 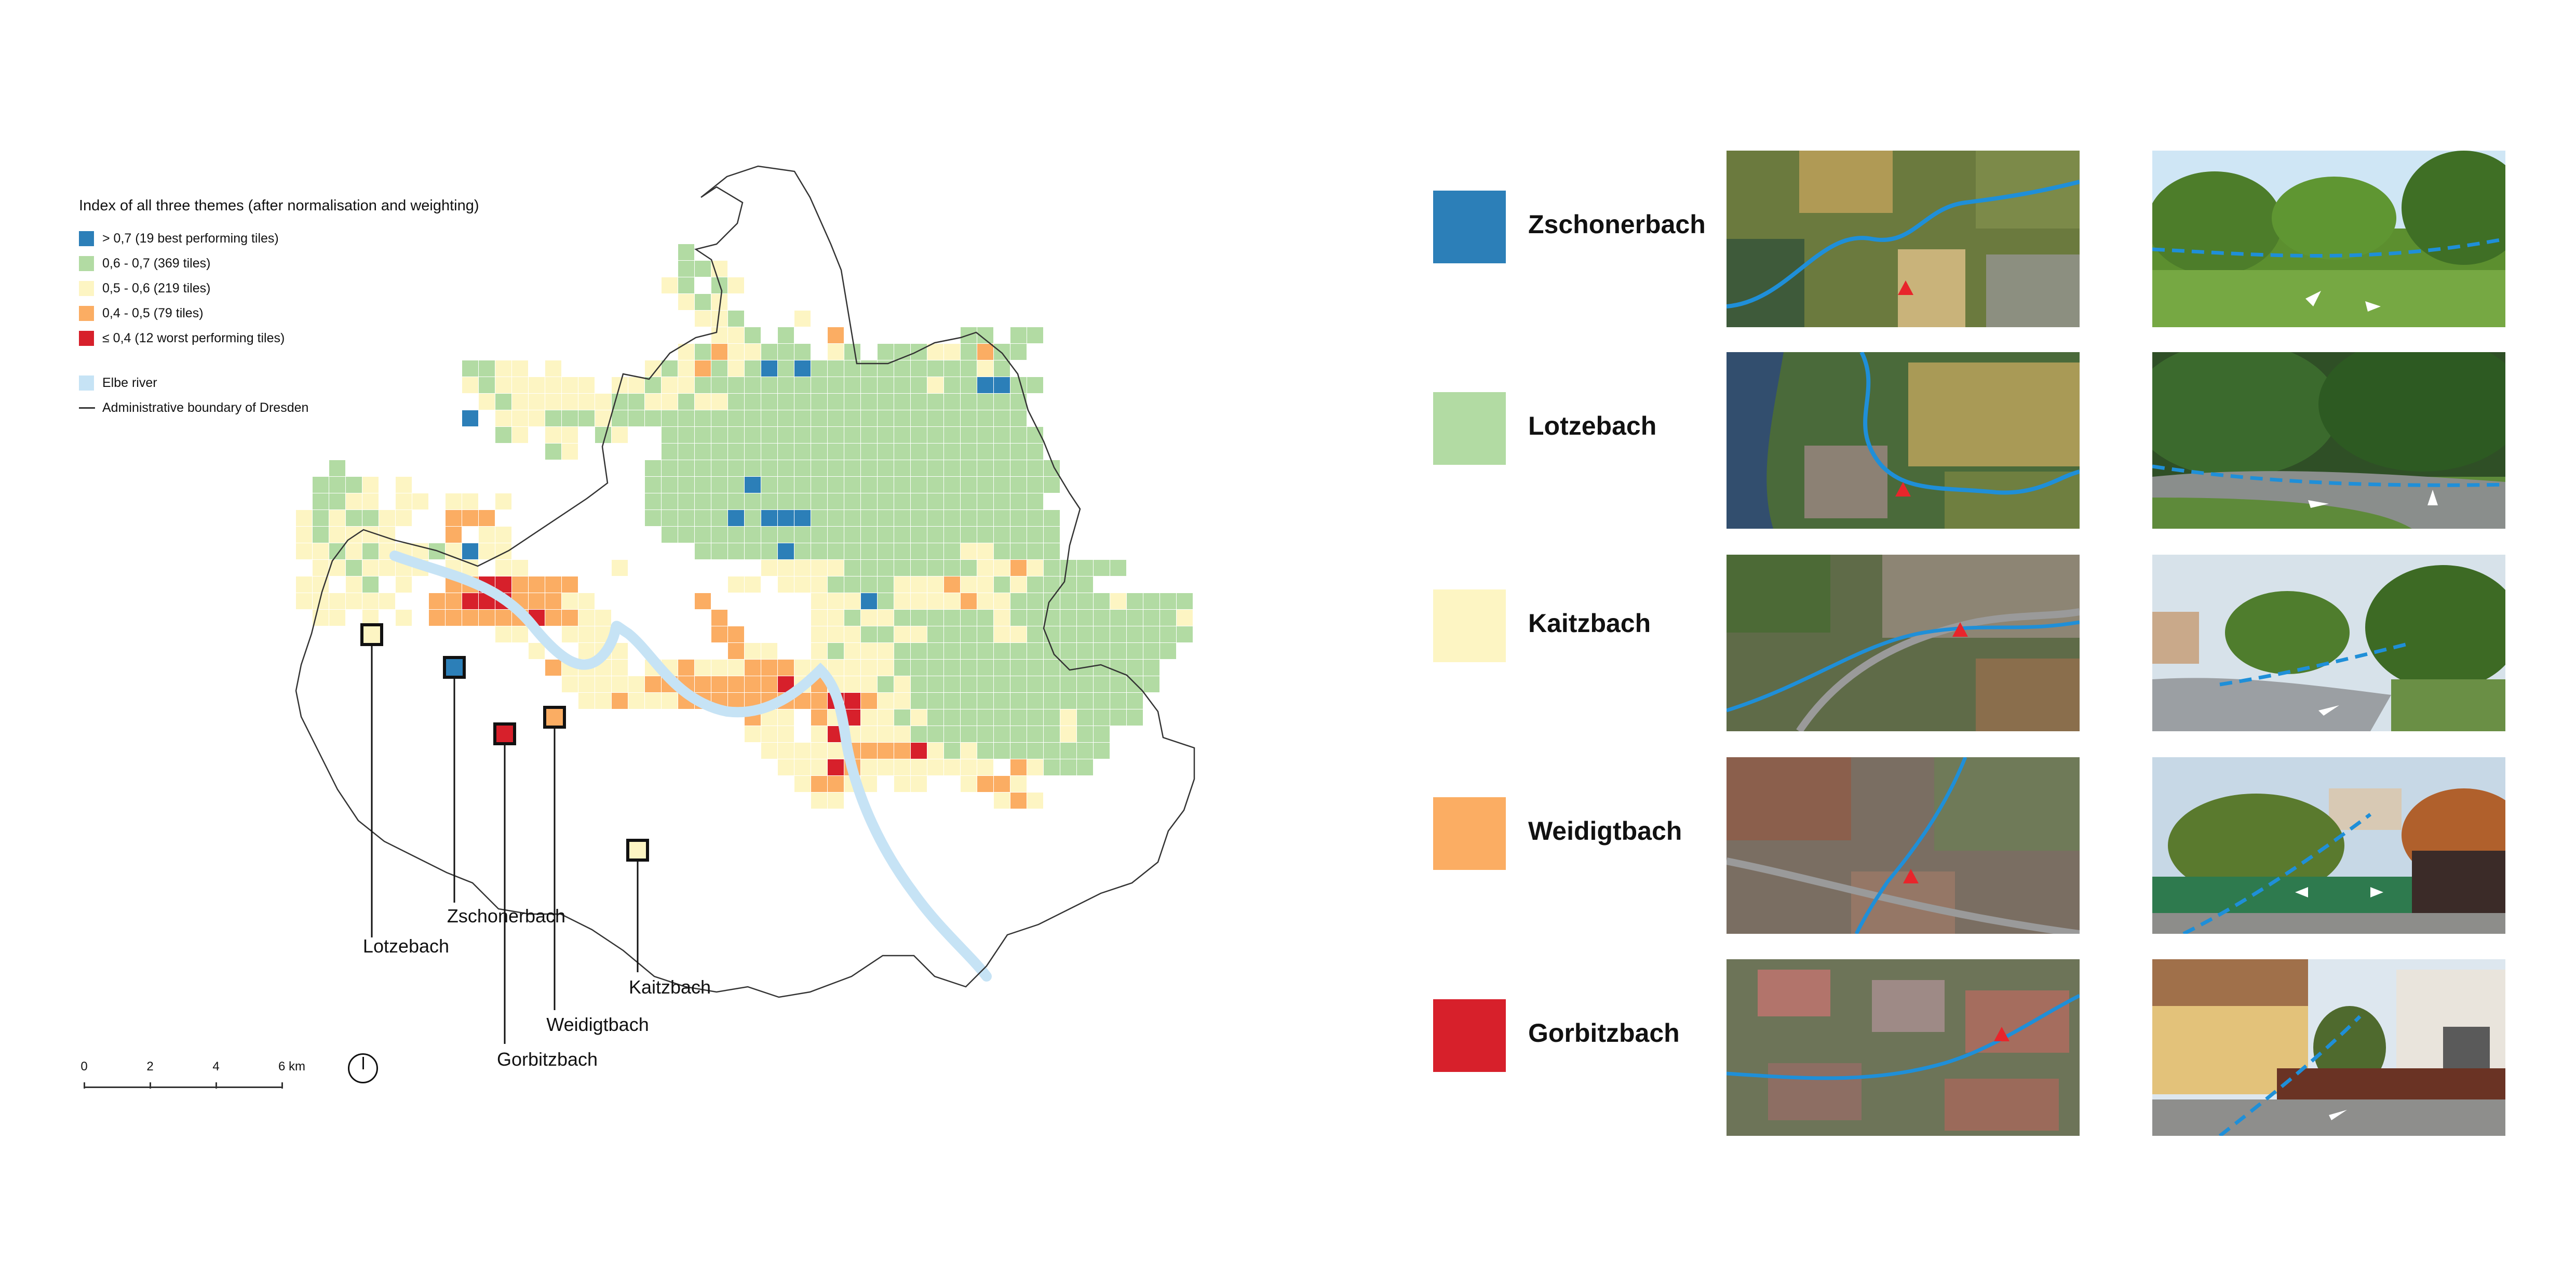 I want to click on scale-tick, so click(x=150, y=1086).